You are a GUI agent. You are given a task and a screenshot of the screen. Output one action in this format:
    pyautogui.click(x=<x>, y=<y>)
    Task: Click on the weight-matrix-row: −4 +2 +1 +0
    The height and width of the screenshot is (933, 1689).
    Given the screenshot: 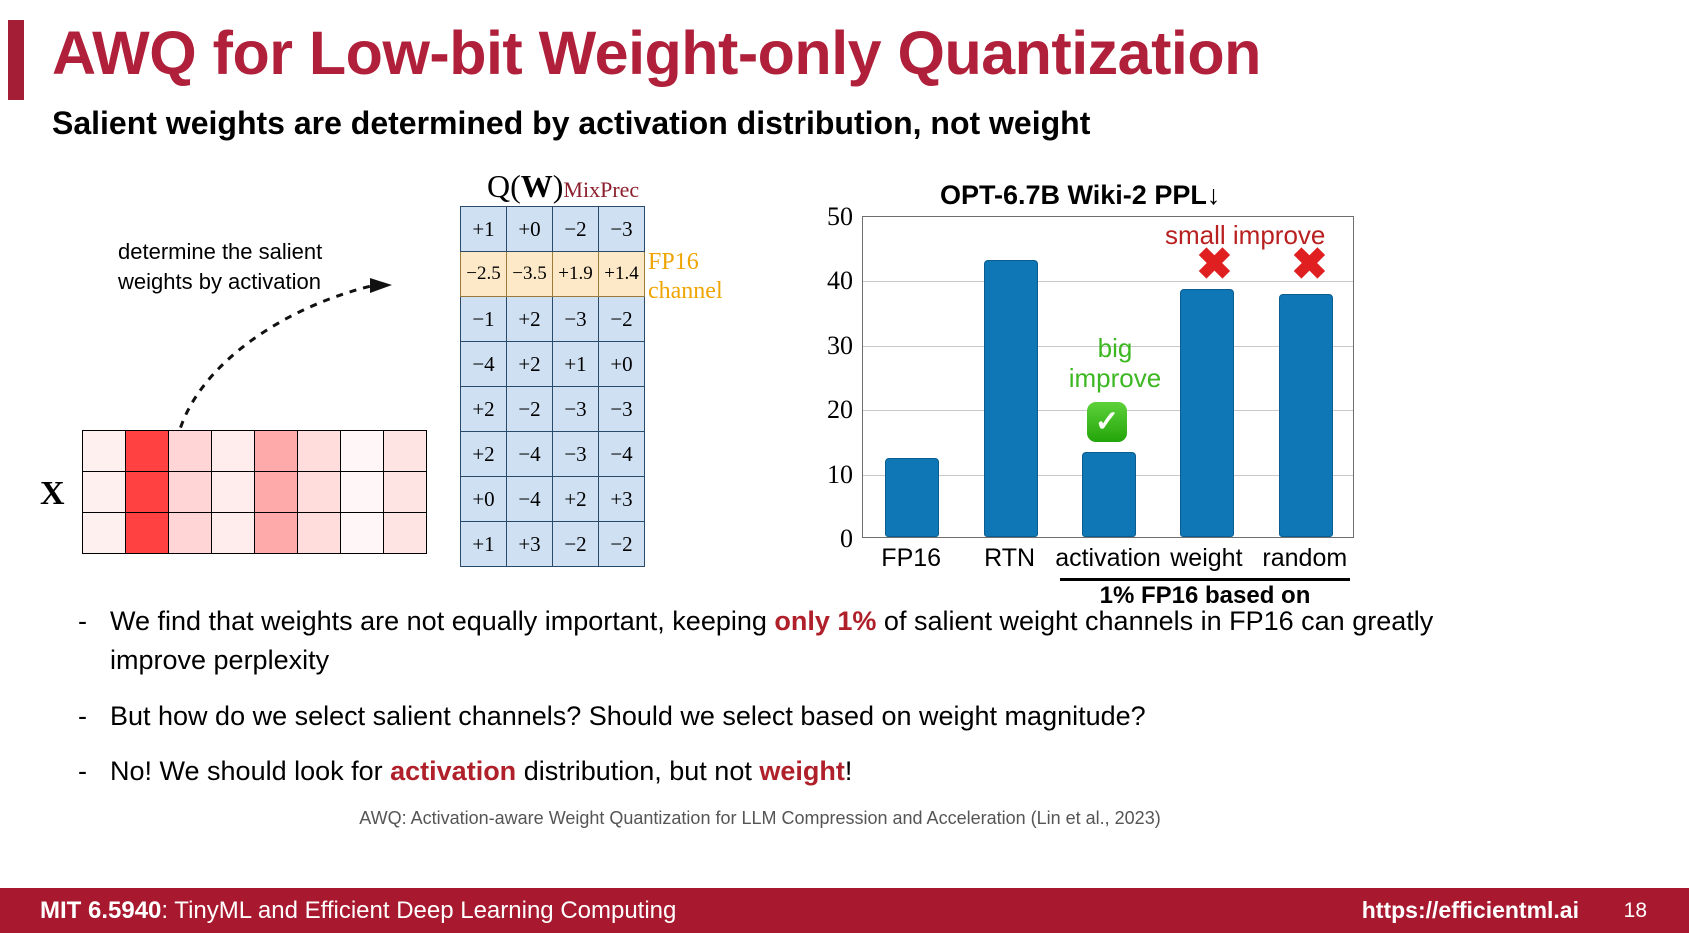 What is the action you would take?
    pyautogui.click(x=552, y=364)
    